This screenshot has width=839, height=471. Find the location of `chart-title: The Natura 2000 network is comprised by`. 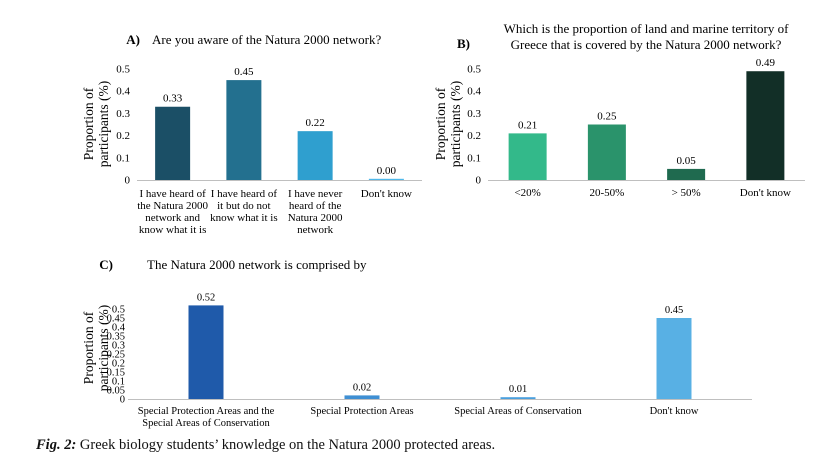

chart-title: The Natura 2000 network is comprised by is located at coordinates (257, 264).